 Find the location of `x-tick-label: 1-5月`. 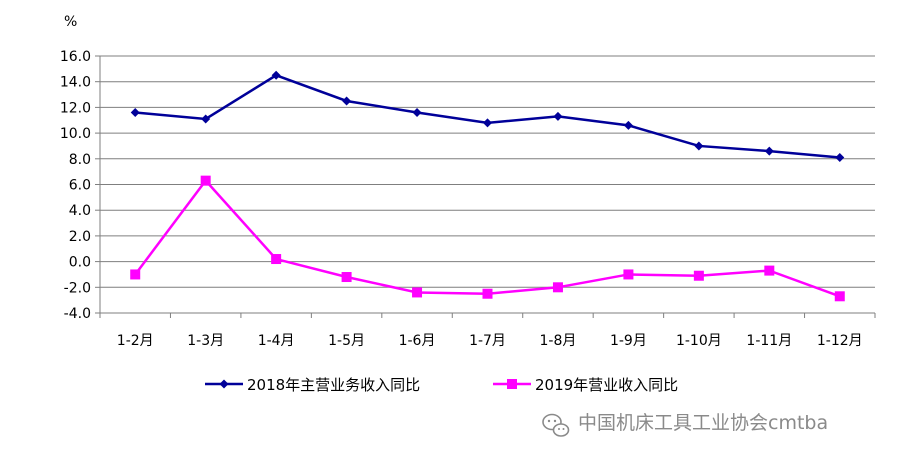

x-tick-label: 1-5月 is located at coordinates (346, 341).